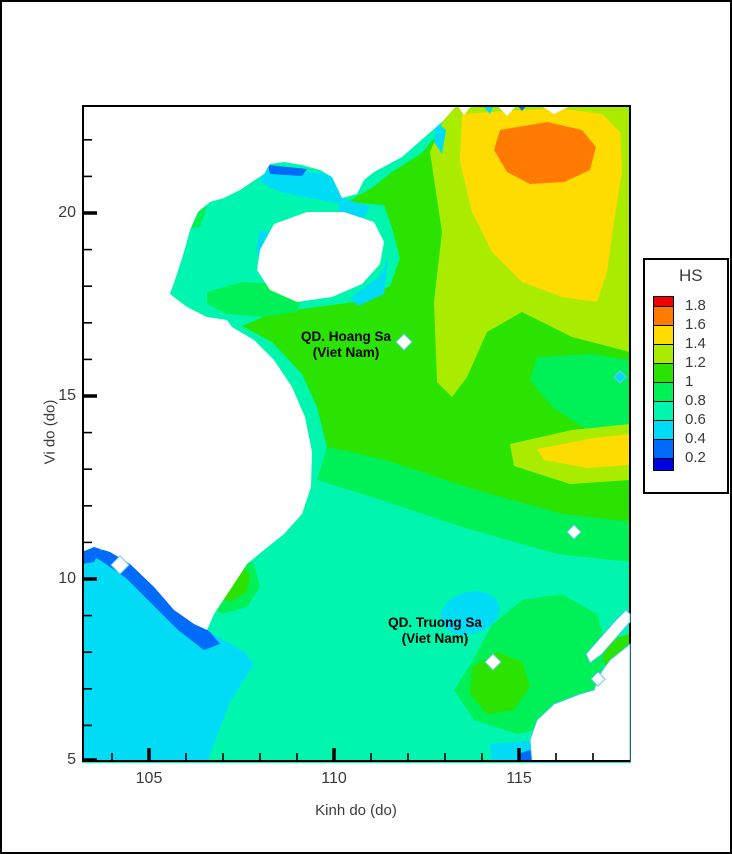 This screenshot has height=854, width=732. Describe the element at coordinates (583, 451) in the screenshot. I see `contour-region-gold-streak` at that location.